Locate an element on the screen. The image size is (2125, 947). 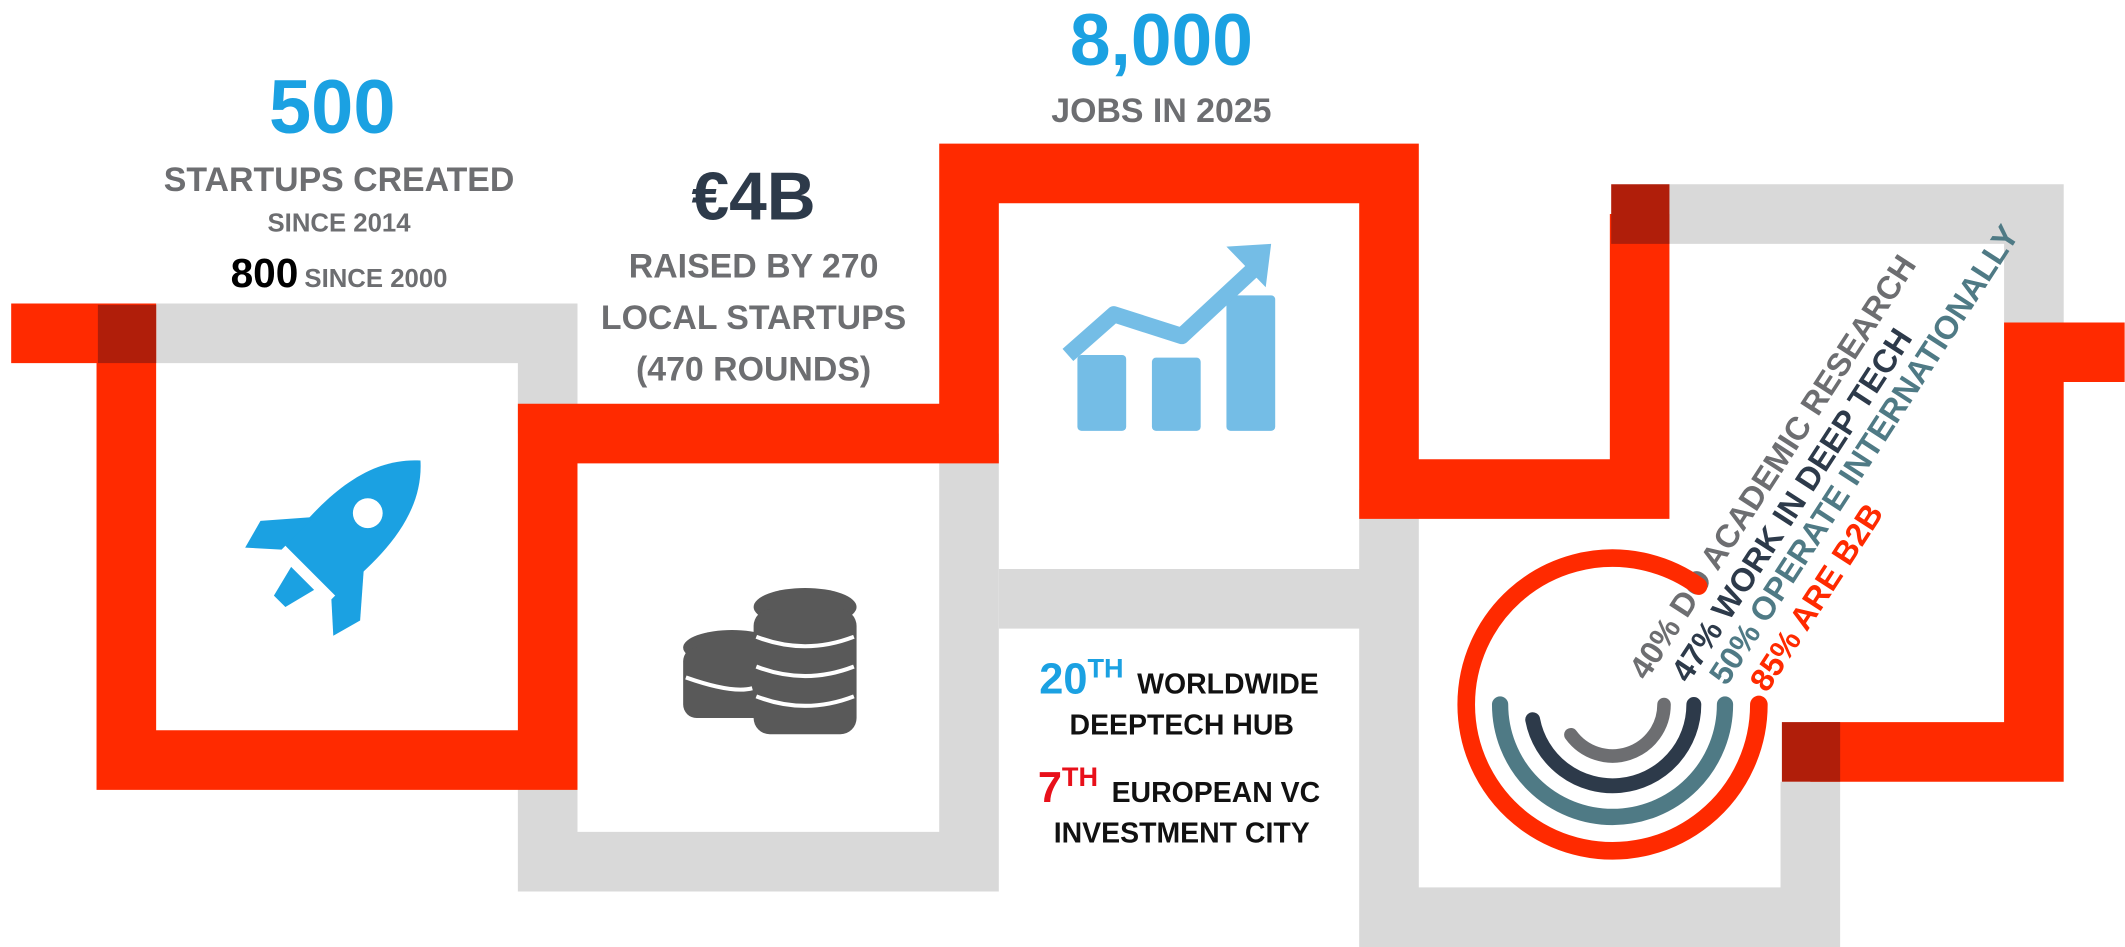
ranking-first-line: 7TH EUROPEAN VC is located at coordinates (1179, 786).